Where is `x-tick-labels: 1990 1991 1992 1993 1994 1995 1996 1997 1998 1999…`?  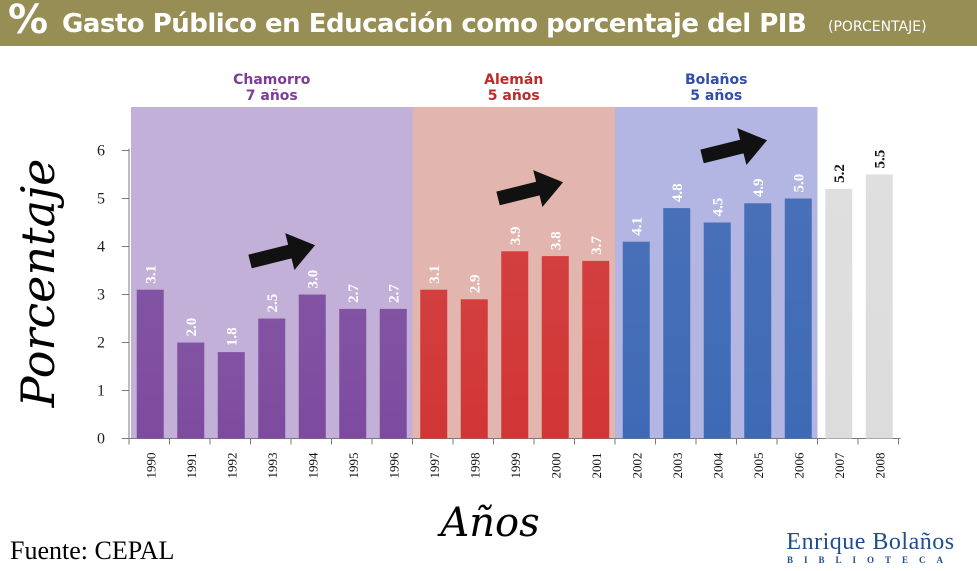
x-tick-labels: 1990 1991 1992 1993 1994 1995 1996 1997 1998 1999… is located at coordinates (515, 465).